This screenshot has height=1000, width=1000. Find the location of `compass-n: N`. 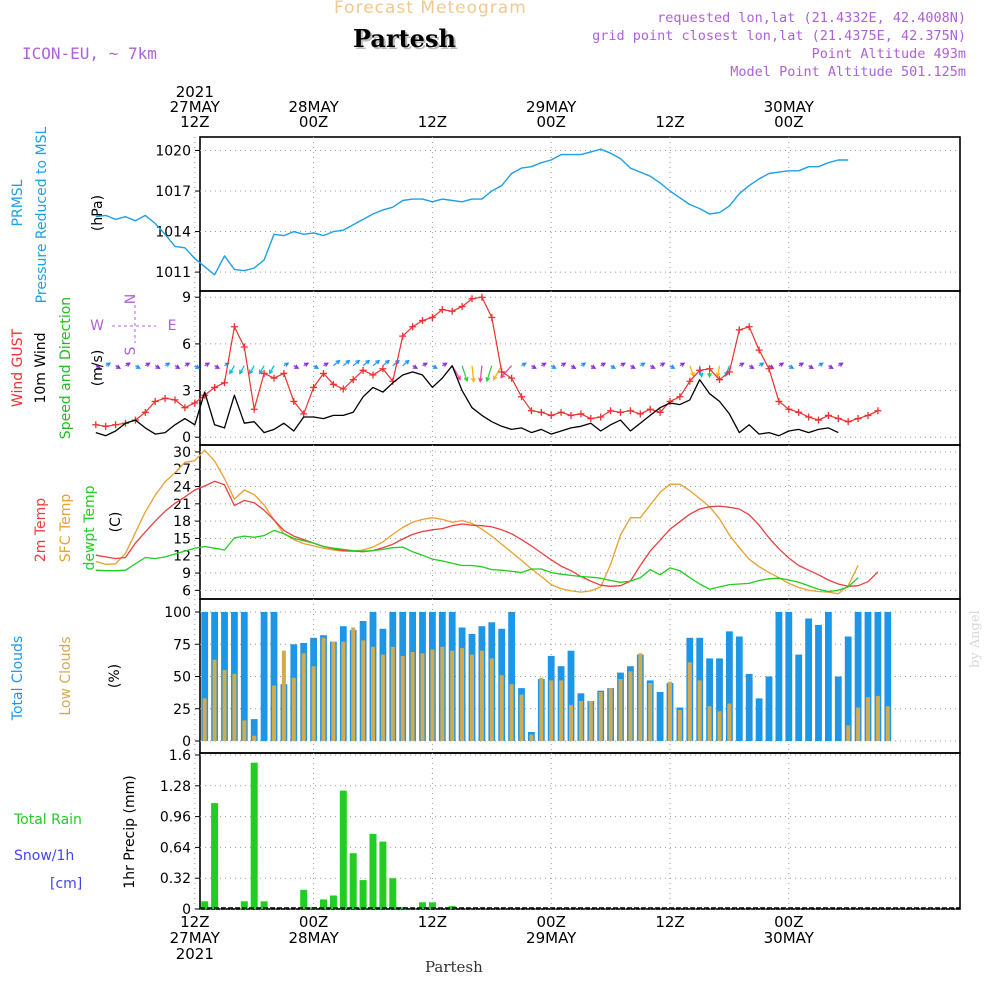

compass-n: N is located at coordinates (131, 299).